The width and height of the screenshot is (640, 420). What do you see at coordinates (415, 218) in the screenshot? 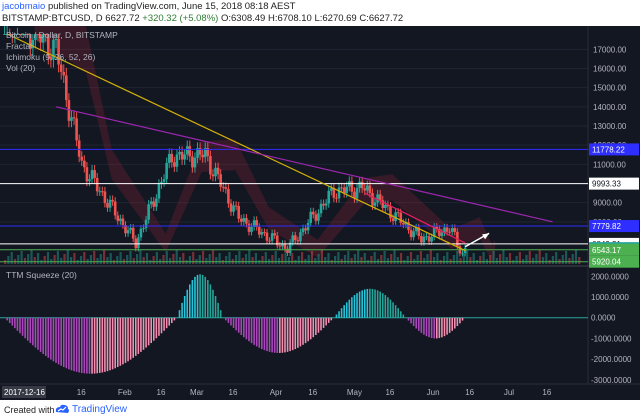
I see `trendline` at bounding box center [415, 218].